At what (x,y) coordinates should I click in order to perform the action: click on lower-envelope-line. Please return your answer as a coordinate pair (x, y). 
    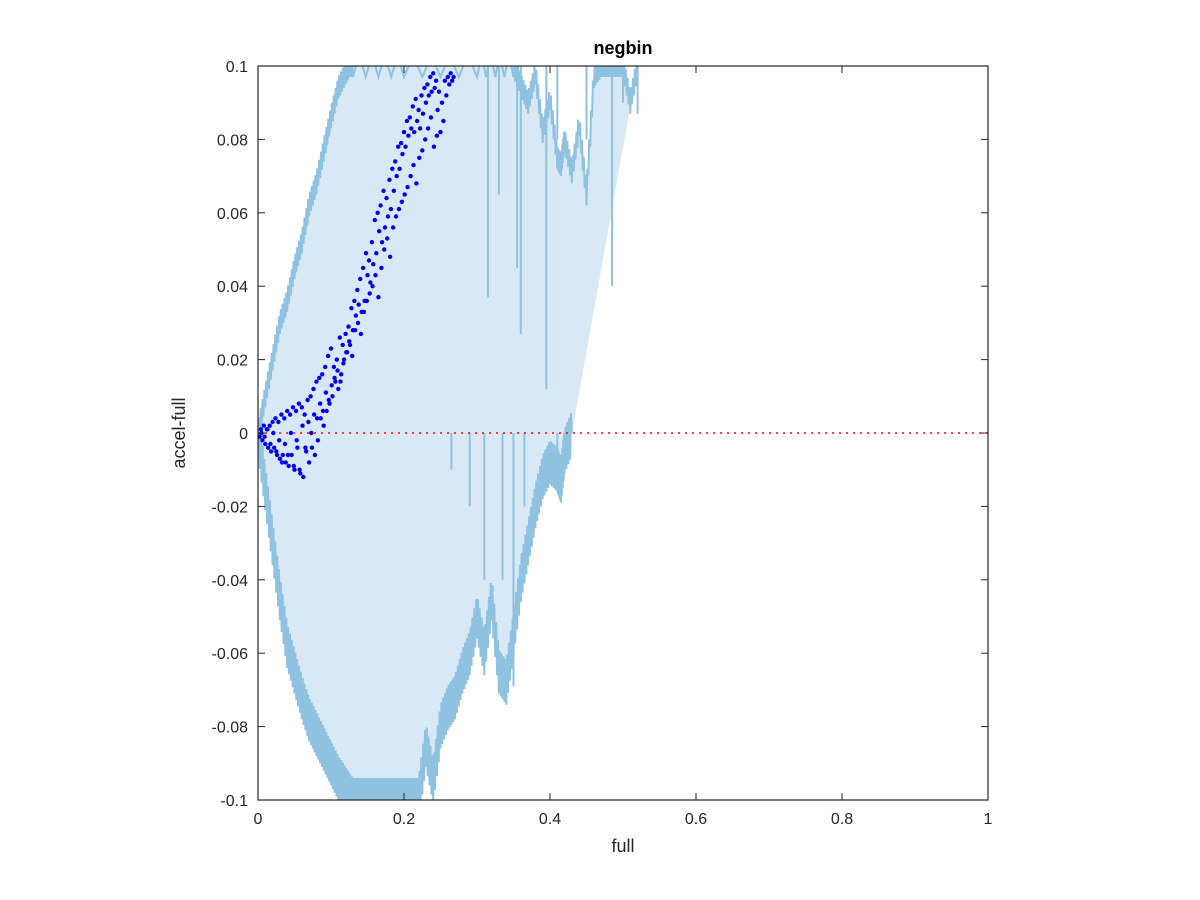
    Looking at the image, I should click on (415, 606).